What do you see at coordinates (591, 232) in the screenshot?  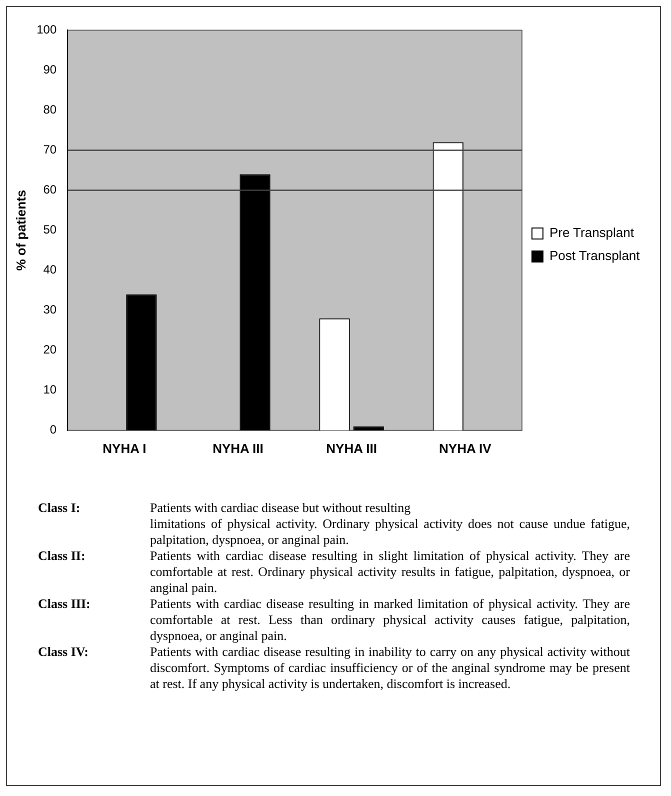 I see `legend-label: Pre Transplant` at bounding box center [591, 232].